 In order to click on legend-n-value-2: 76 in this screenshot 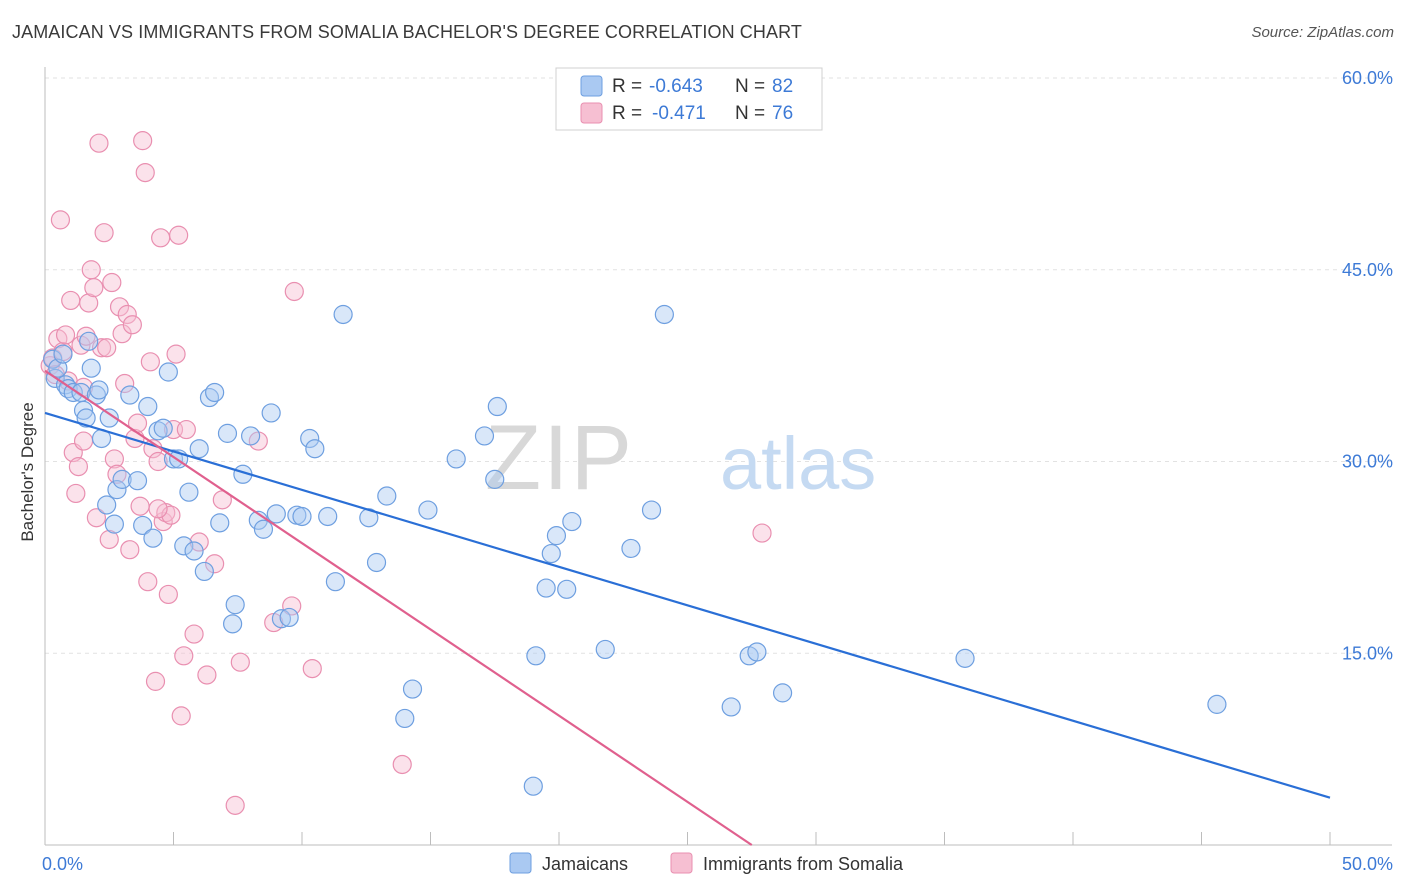, I will do `click(782, 113)`.